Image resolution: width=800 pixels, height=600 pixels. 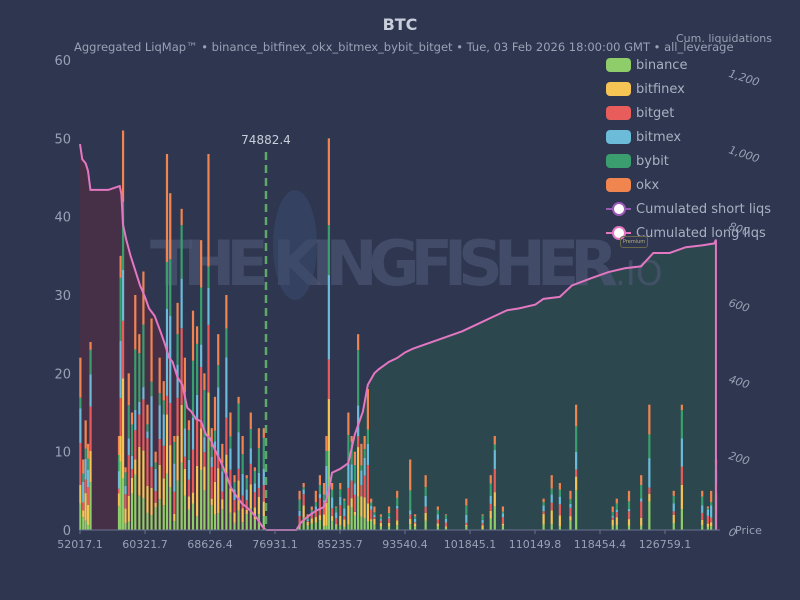 I want to click on legend-item-cumulated-long-liqs: Cumulated long liqs, so click(x=688, y=233).